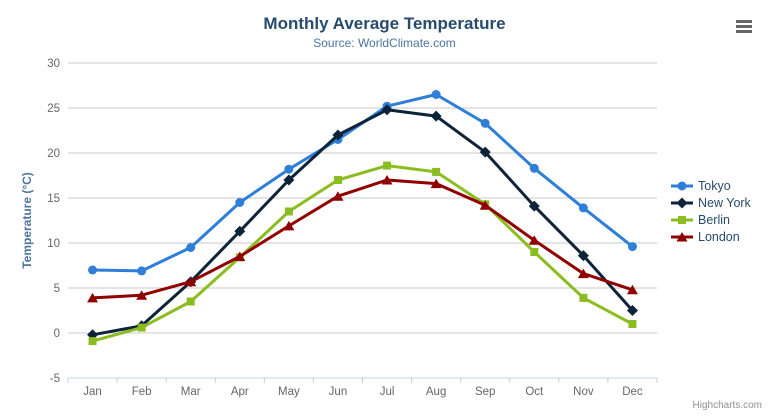 Image resolution: width=769 pixels, height=416 pixels. Describe the element at coordinates (53, 244) in the screenshot. I see `y-axis-label: 10` at that location.